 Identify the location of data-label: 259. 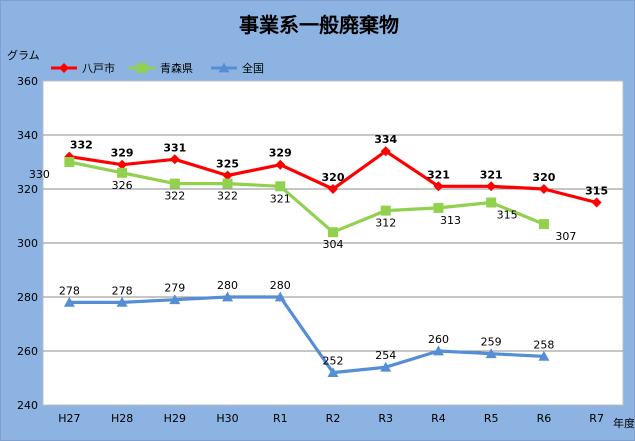
(491, 342).